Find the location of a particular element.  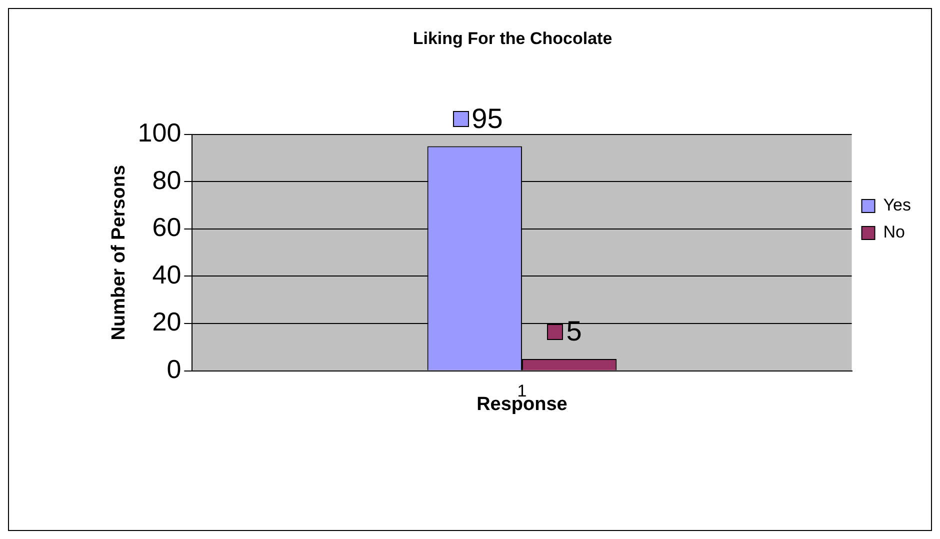

legend-label: No is located at coordinates (894, 232).